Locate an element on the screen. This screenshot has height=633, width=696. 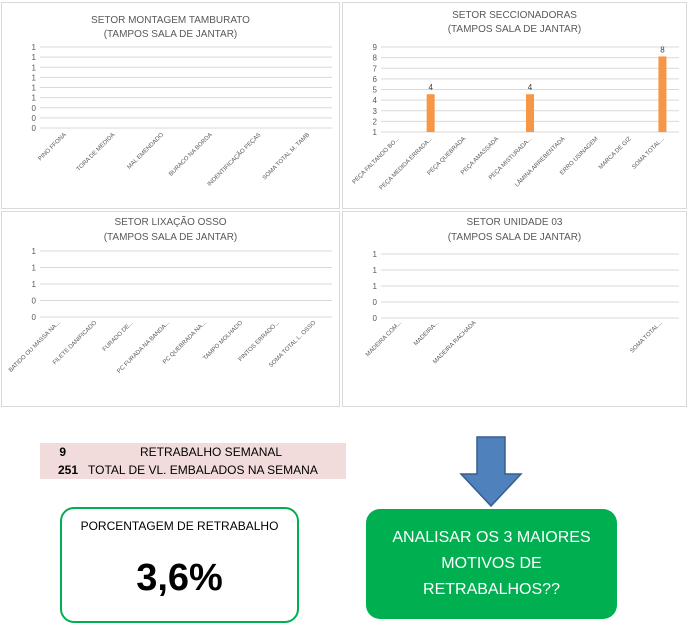
x-tick-label: ERRO USINAGEM is located at coordinates (579, 156).